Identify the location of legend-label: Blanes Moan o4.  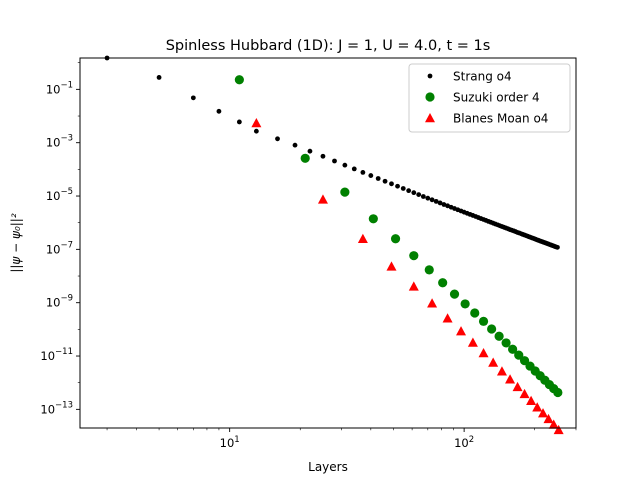
(500, 119).